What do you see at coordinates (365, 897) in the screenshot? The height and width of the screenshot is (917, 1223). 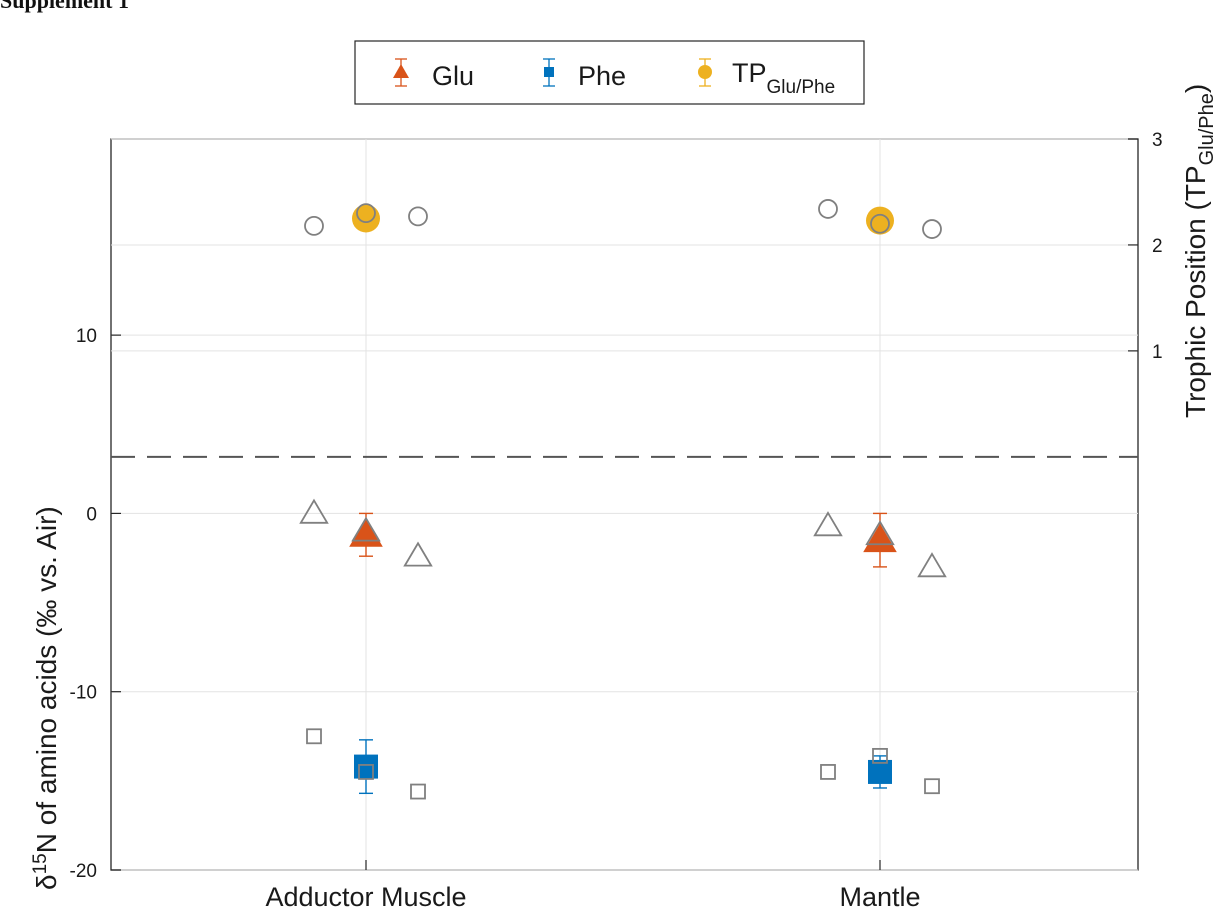 I see `category-label: Adductor Muscle` at bounding box center [365, 897].